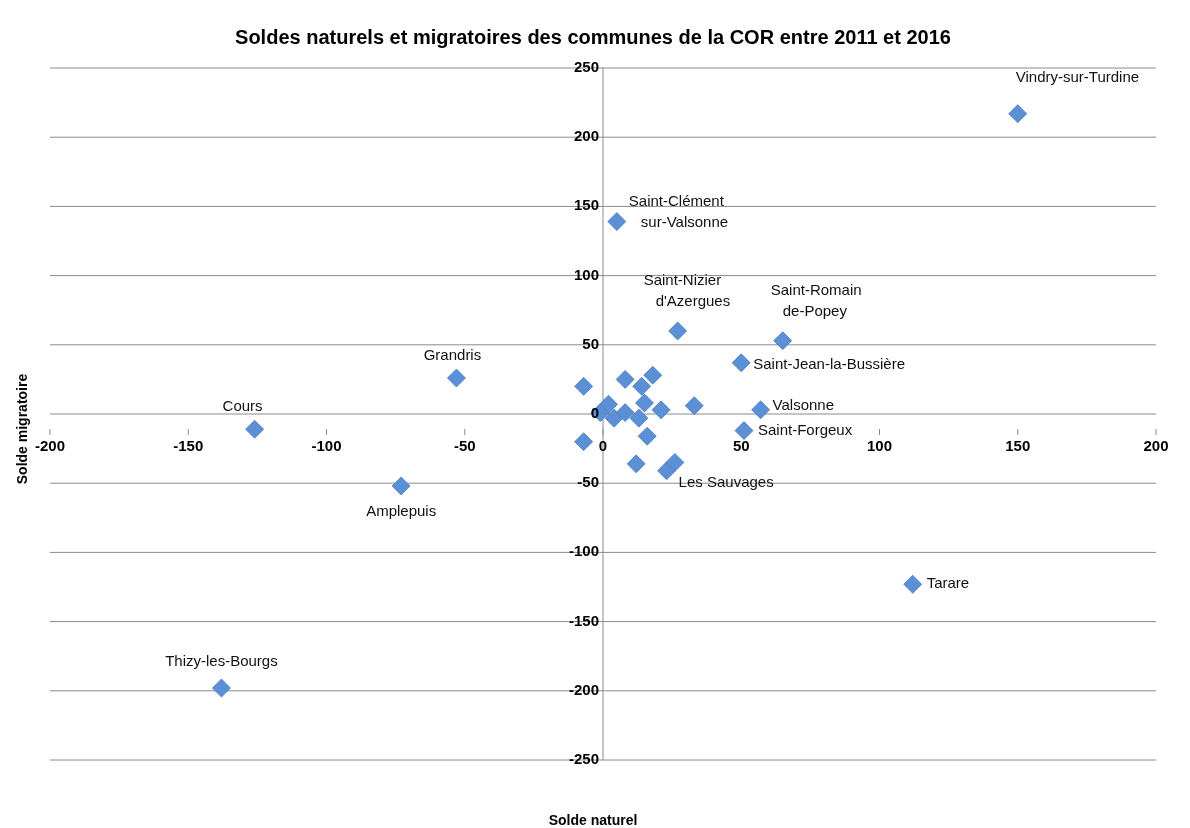 The image size is (1190, 828). What do you see at coordinates (464, 445) in the screenshot?
I see `x-tick-label: -50` at bounding box center [464, 445].